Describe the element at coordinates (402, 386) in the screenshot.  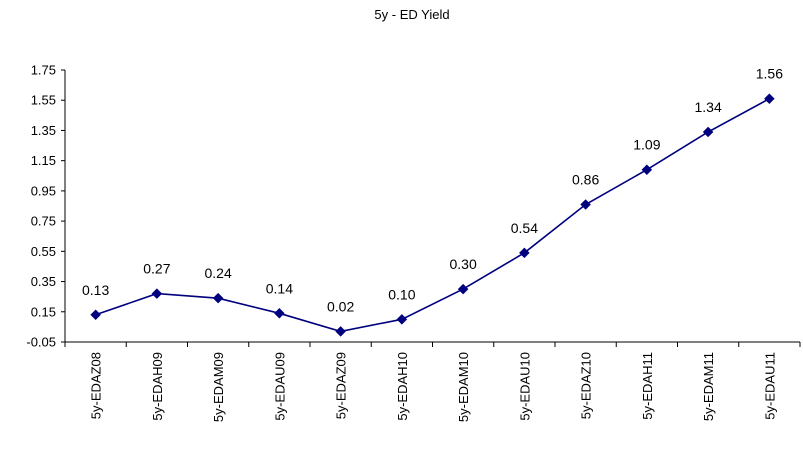
I see `x-category-label: 5y-EDAH10` at that location.